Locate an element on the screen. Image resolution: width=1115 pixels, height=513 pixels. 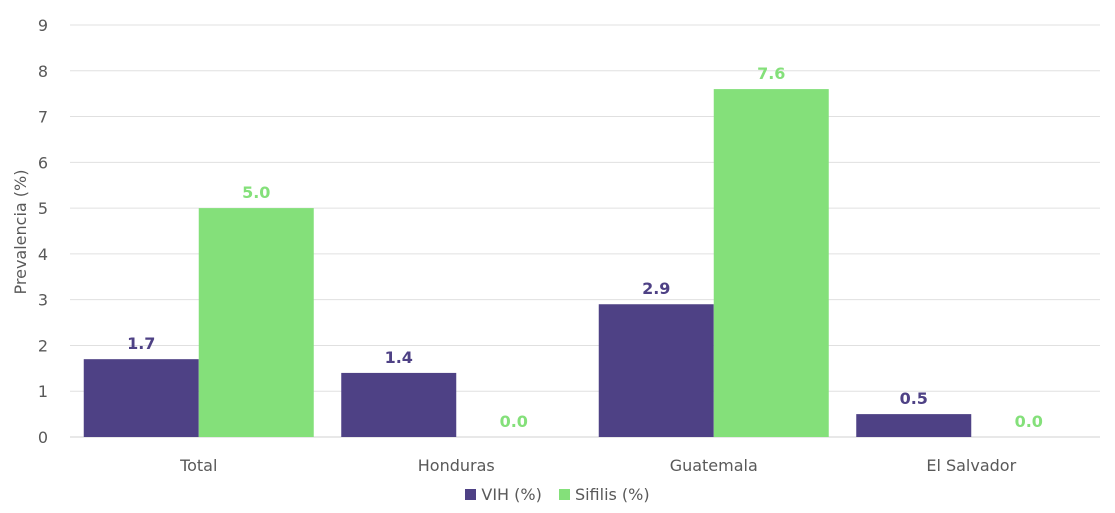
y-tick-label: 3 is located at coordinates (43, 300).